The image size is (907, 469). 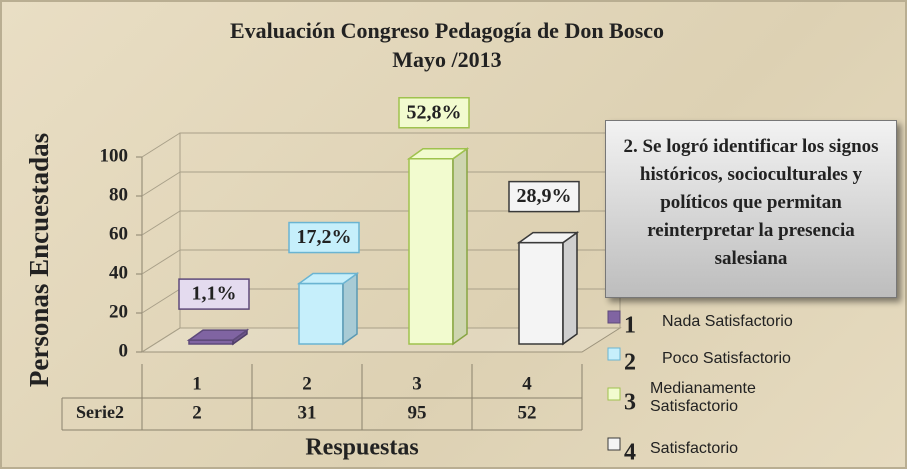 What do you see at coordinates (727, 321) in the screenshot?
I see `legend-label: Nada Satisfactorio` at bounding box center [727, 321].